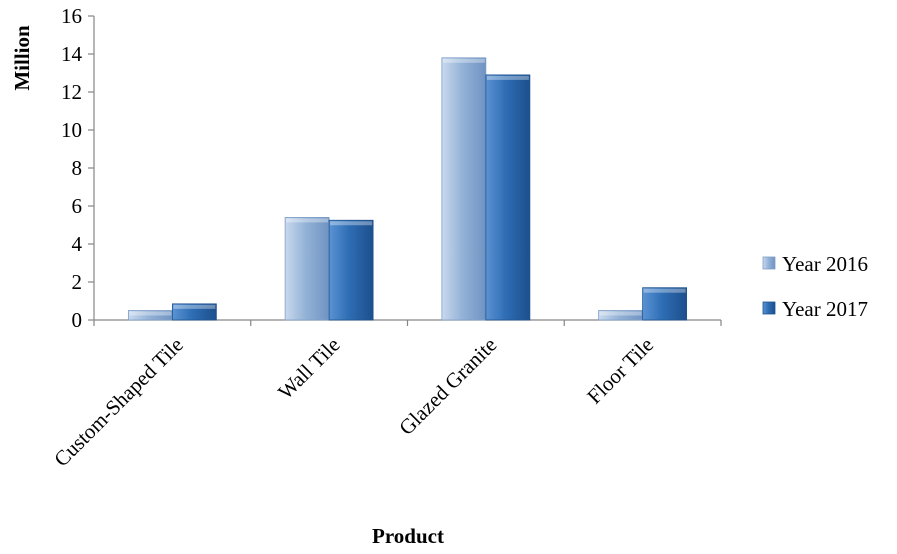 The height and width of the screenshot is (554, 897). Describe the element at coordinates (77, 320) in the screenshot. I see `y-tick-label: 0` at that location.